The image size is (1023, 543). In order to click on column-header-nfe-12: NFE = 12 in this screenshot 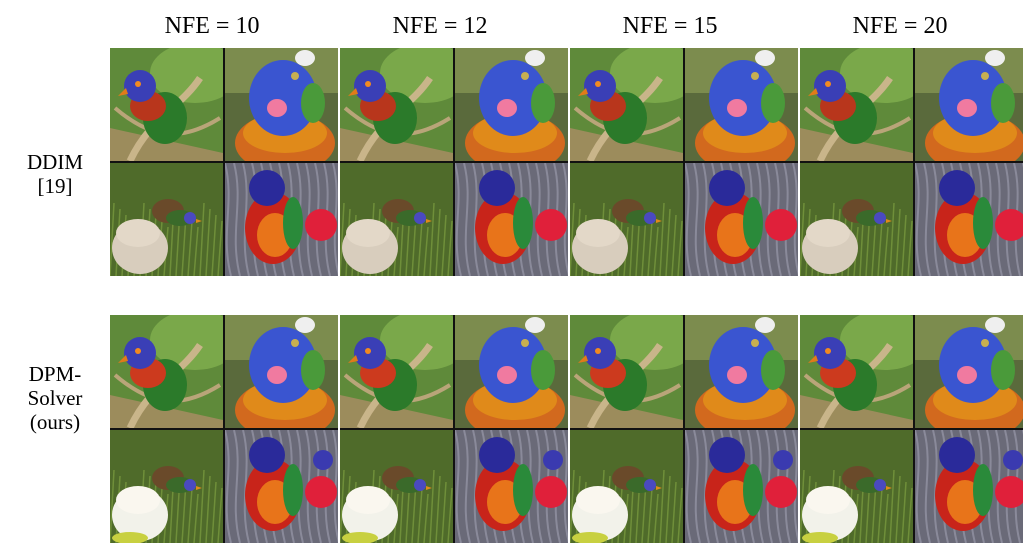, I will do `click(440, 26)`.